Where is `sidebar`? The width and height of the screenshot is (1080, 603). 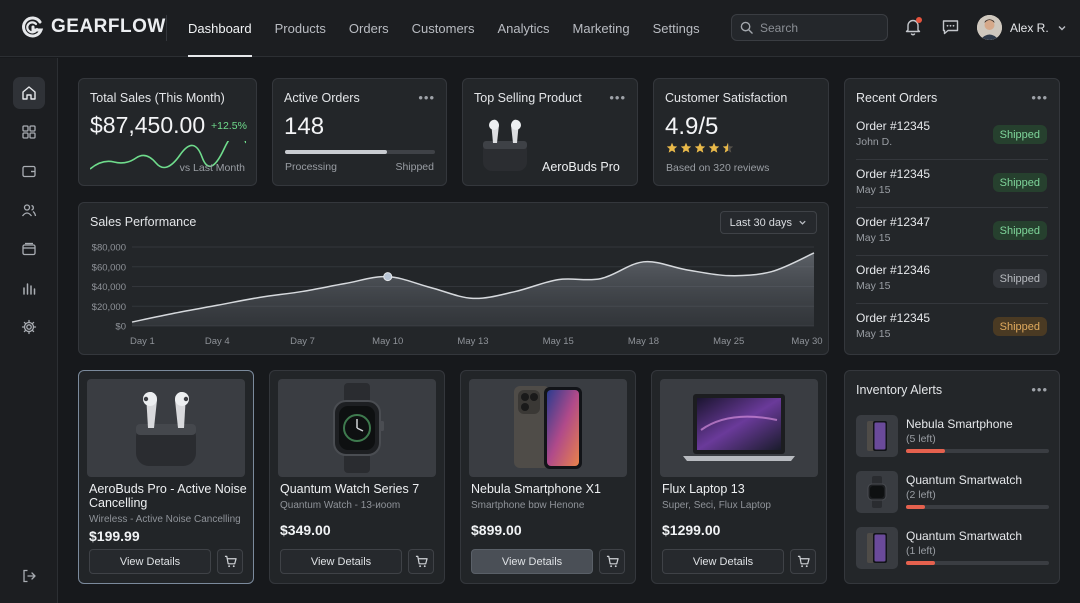 sidebar is located at coordinates (29, 330).